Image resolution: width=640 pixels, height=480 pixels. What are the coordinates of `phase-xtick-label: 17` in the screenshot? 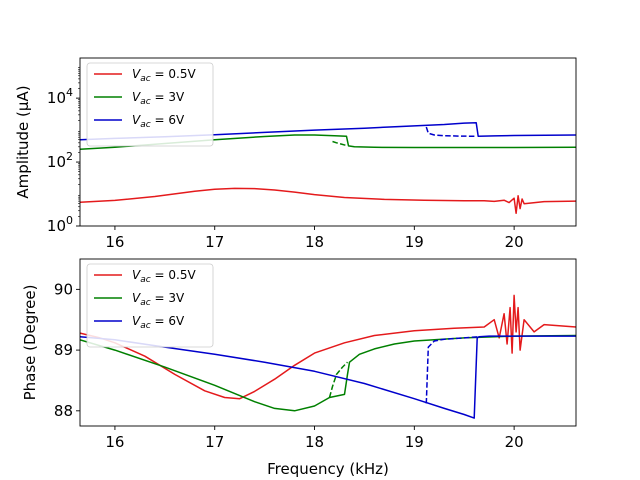 It's located at (214, 442).